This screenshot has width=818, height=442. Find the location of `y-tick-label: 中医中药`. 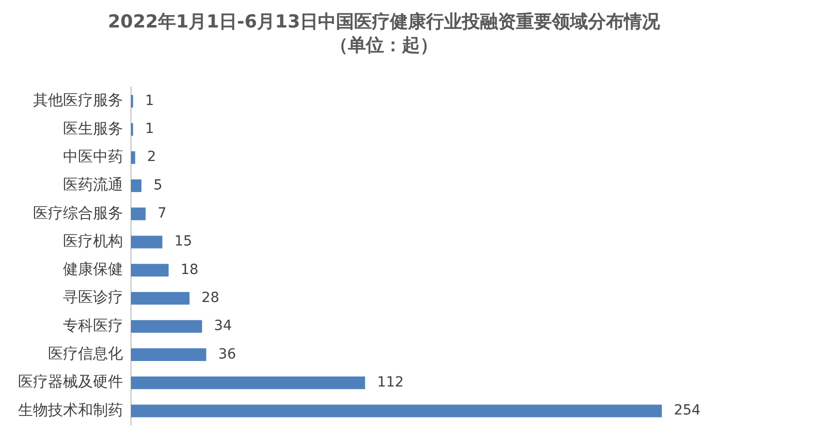

y-tick-label: 中医中药 is located at coordinates (93, 156).